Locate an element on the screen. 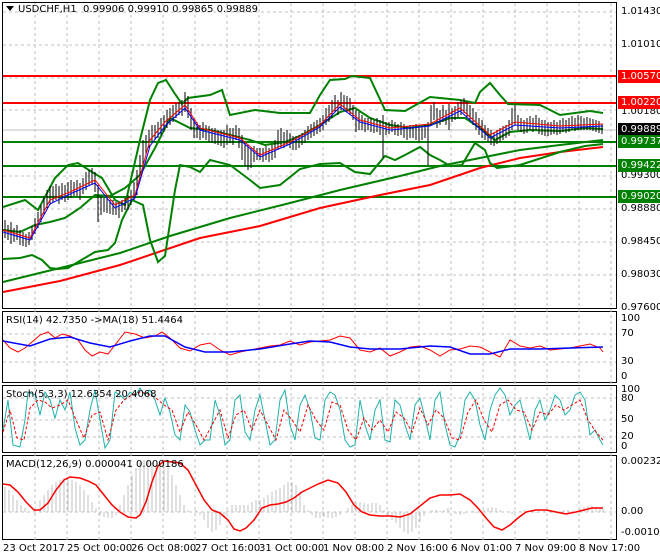 The width and height of the screenshot is (660, 560). stoch-tick: 0 is located at coordinates (624, 446).